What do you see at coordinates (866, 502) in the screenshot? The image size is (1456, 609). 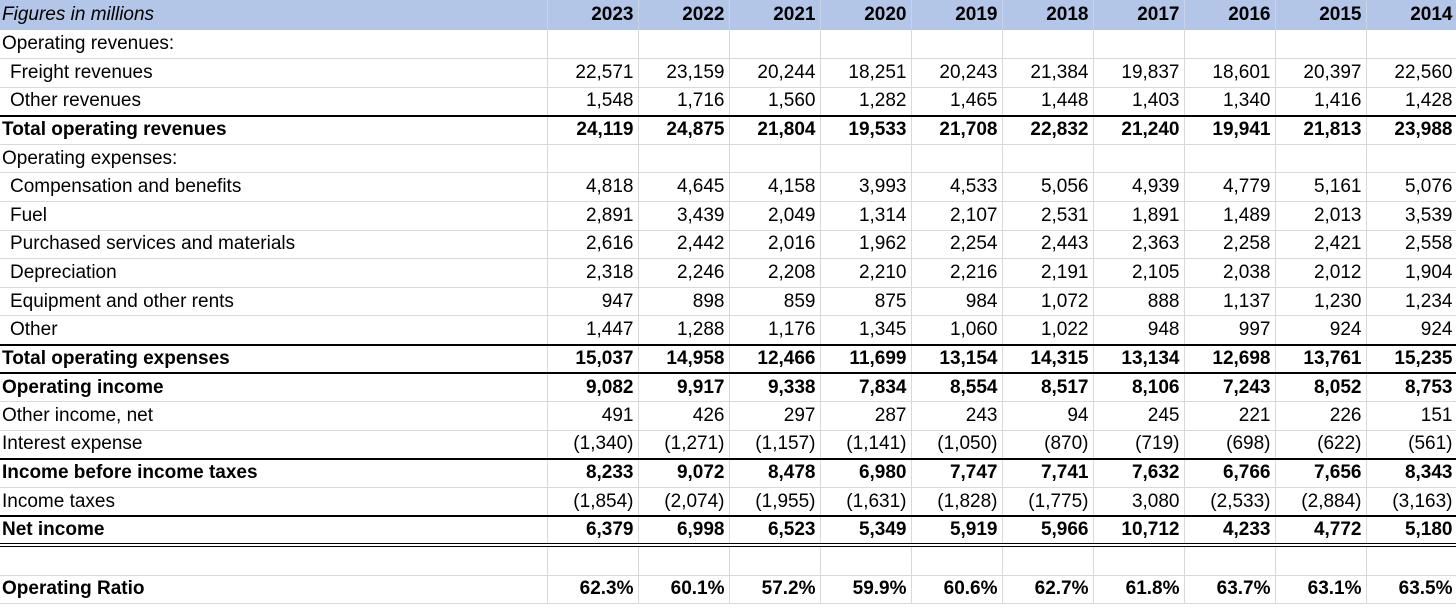 I see `value-cell: (1,631)` at bounding box center [866, 502].